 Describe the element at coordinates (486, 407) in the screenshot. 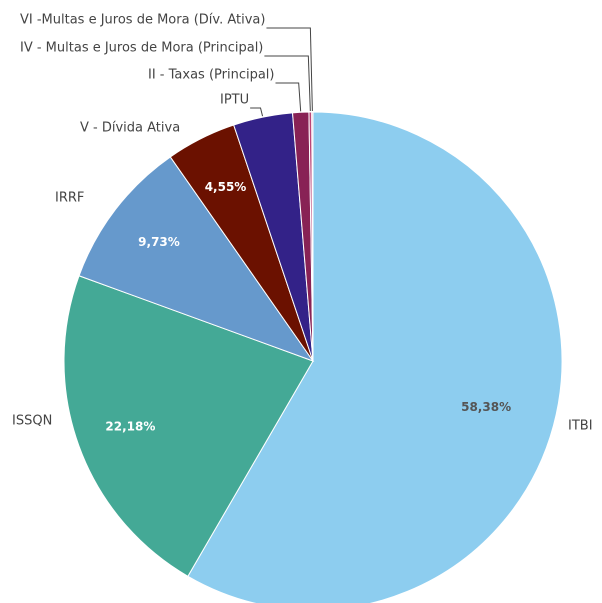

I see `data-label: 58,38%` at that location.